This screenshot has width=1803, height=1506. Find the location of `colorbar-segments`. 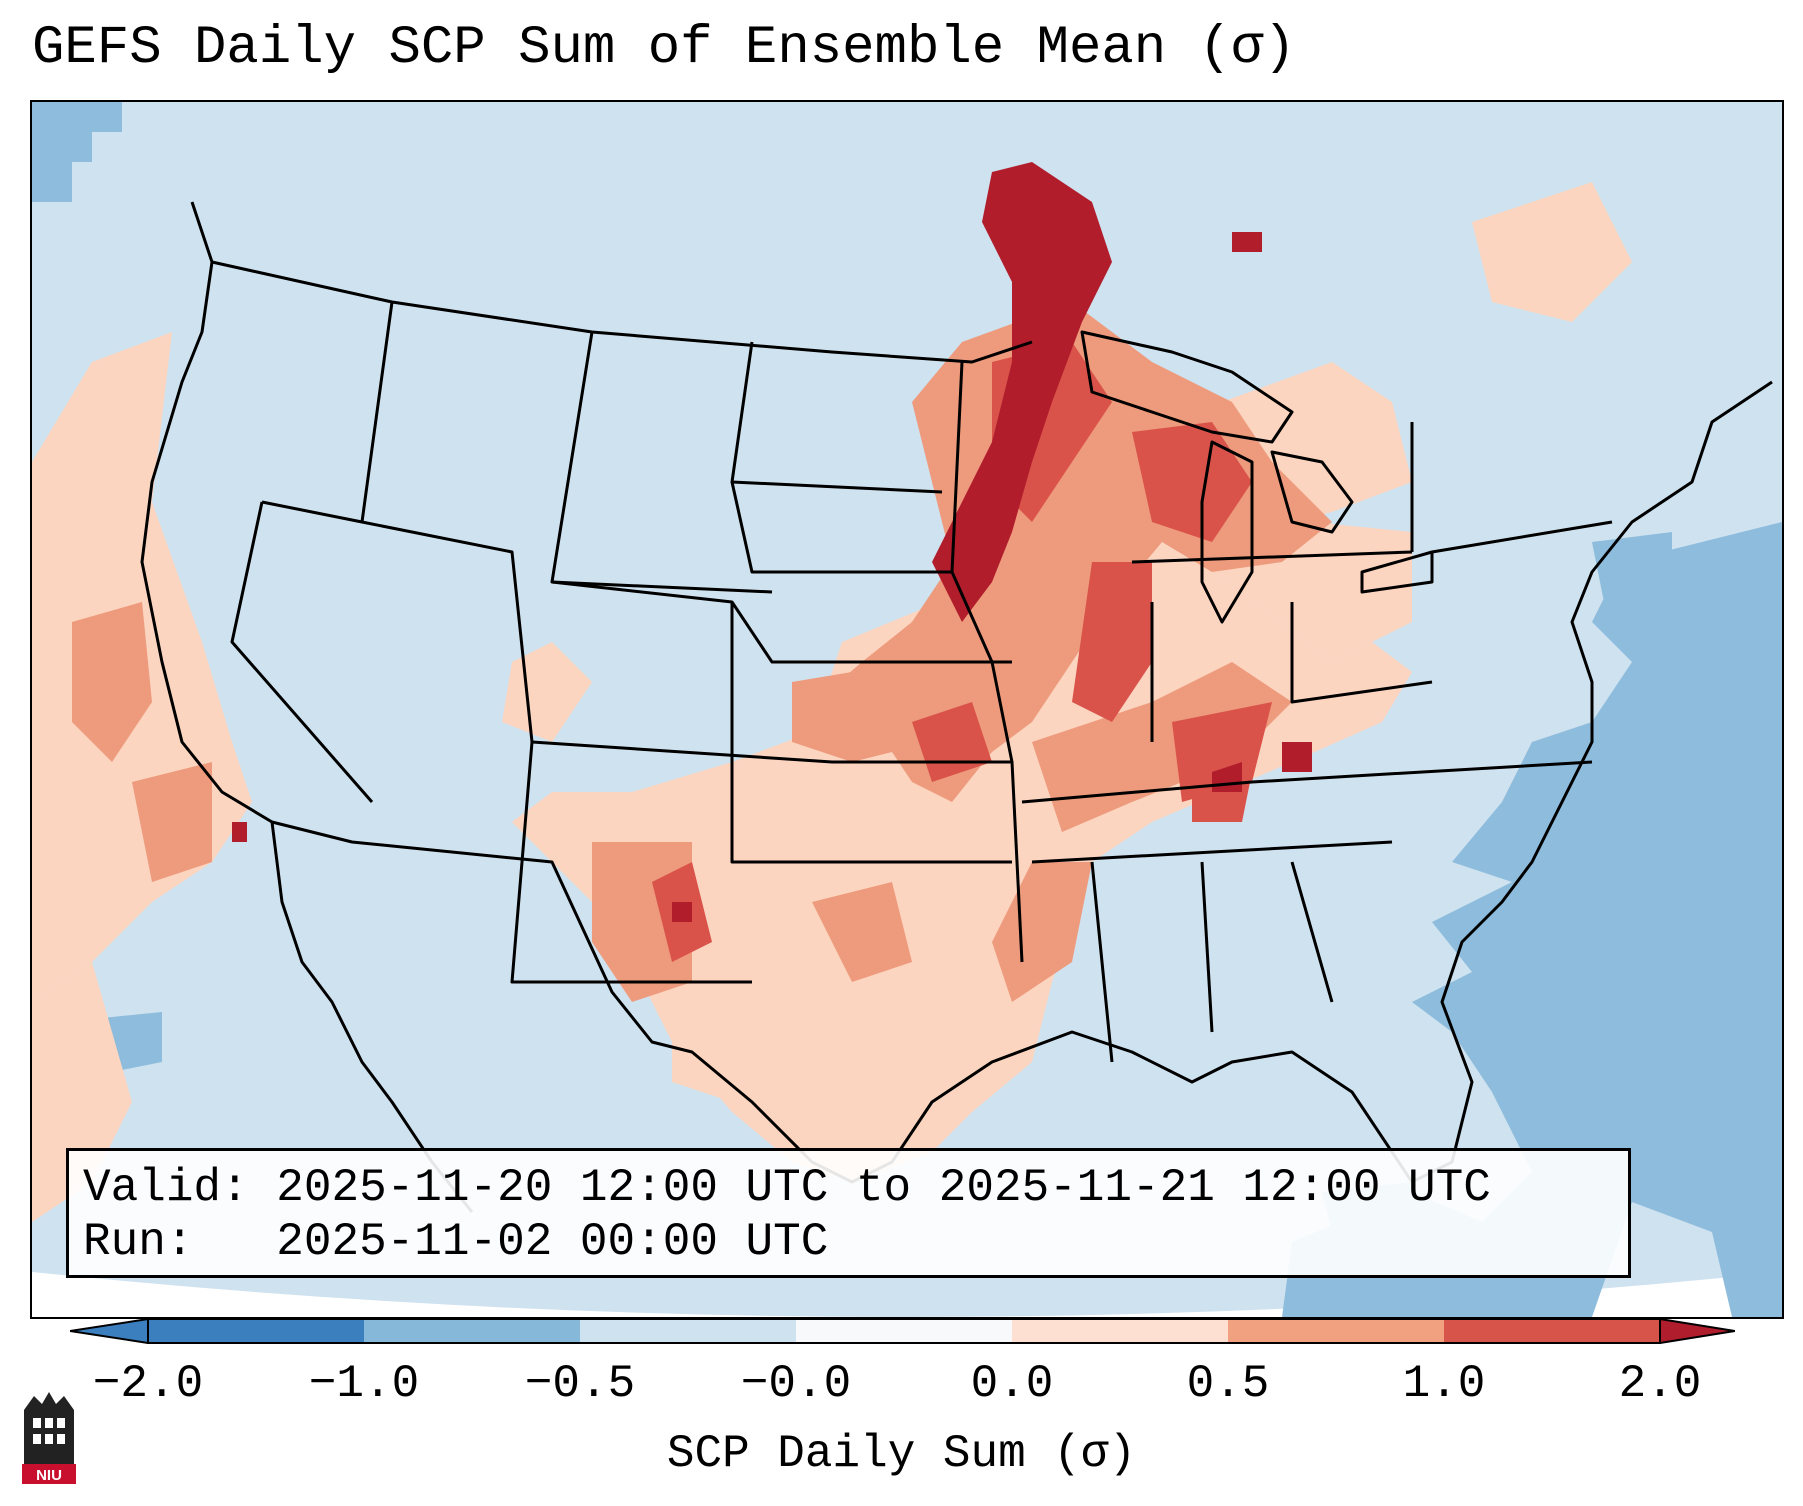

colorbar-segments is located at coordinates (902, 1331).